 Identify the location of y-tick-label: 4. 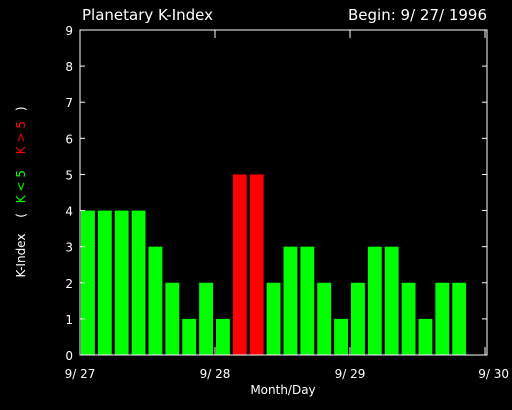
(69, 212).